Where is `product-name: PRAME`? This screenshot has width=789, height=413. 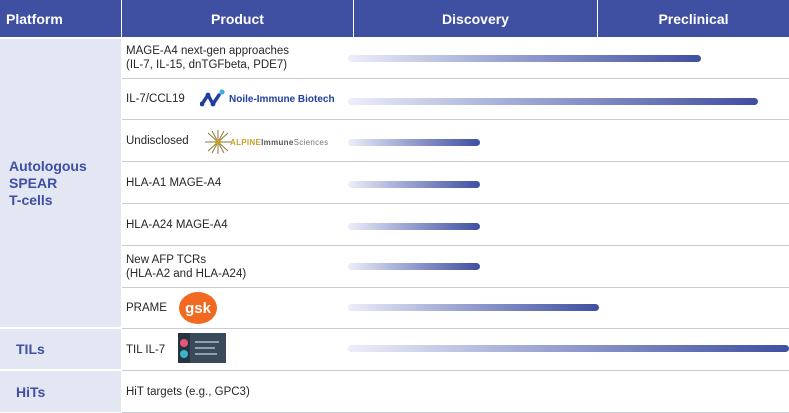 product-name: PRAME is located at coordinates (146, 308).